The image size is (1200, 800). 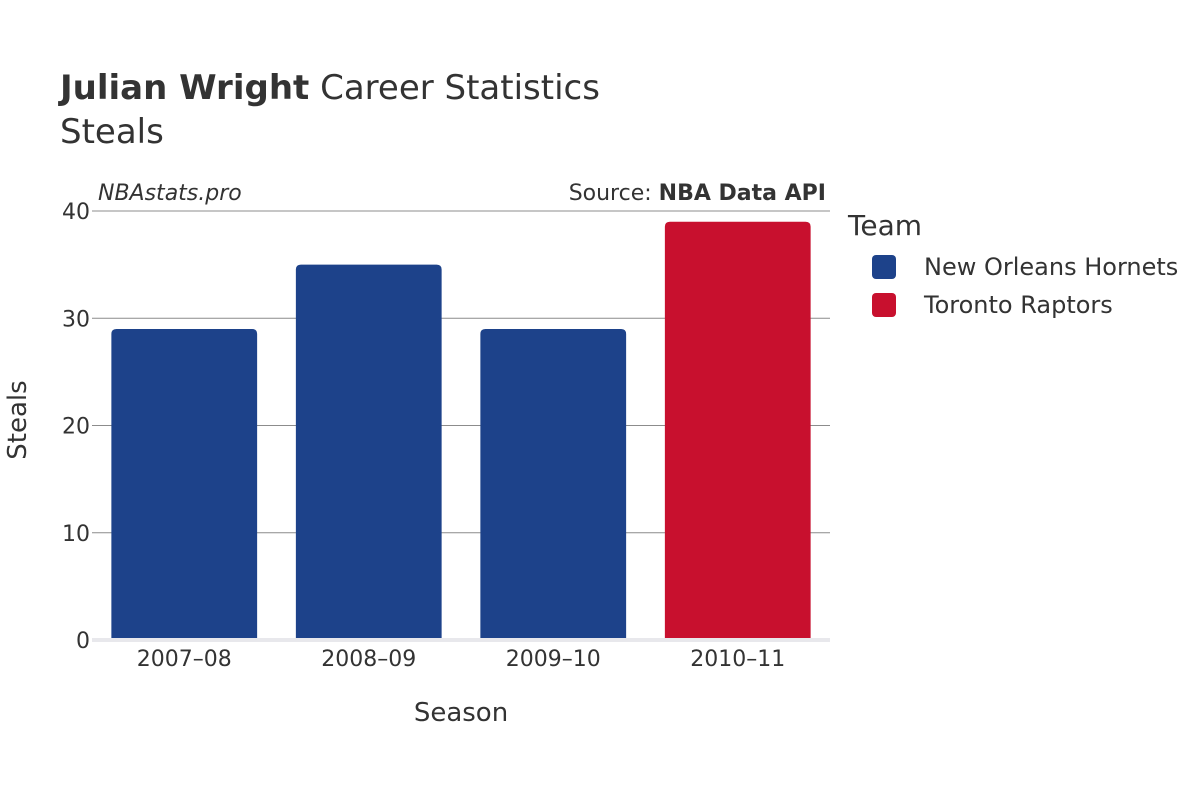 What do you see at coordinates (553, 484) in the screenshot?
I see `bar-2009–10` at bounding box center [553, 484].